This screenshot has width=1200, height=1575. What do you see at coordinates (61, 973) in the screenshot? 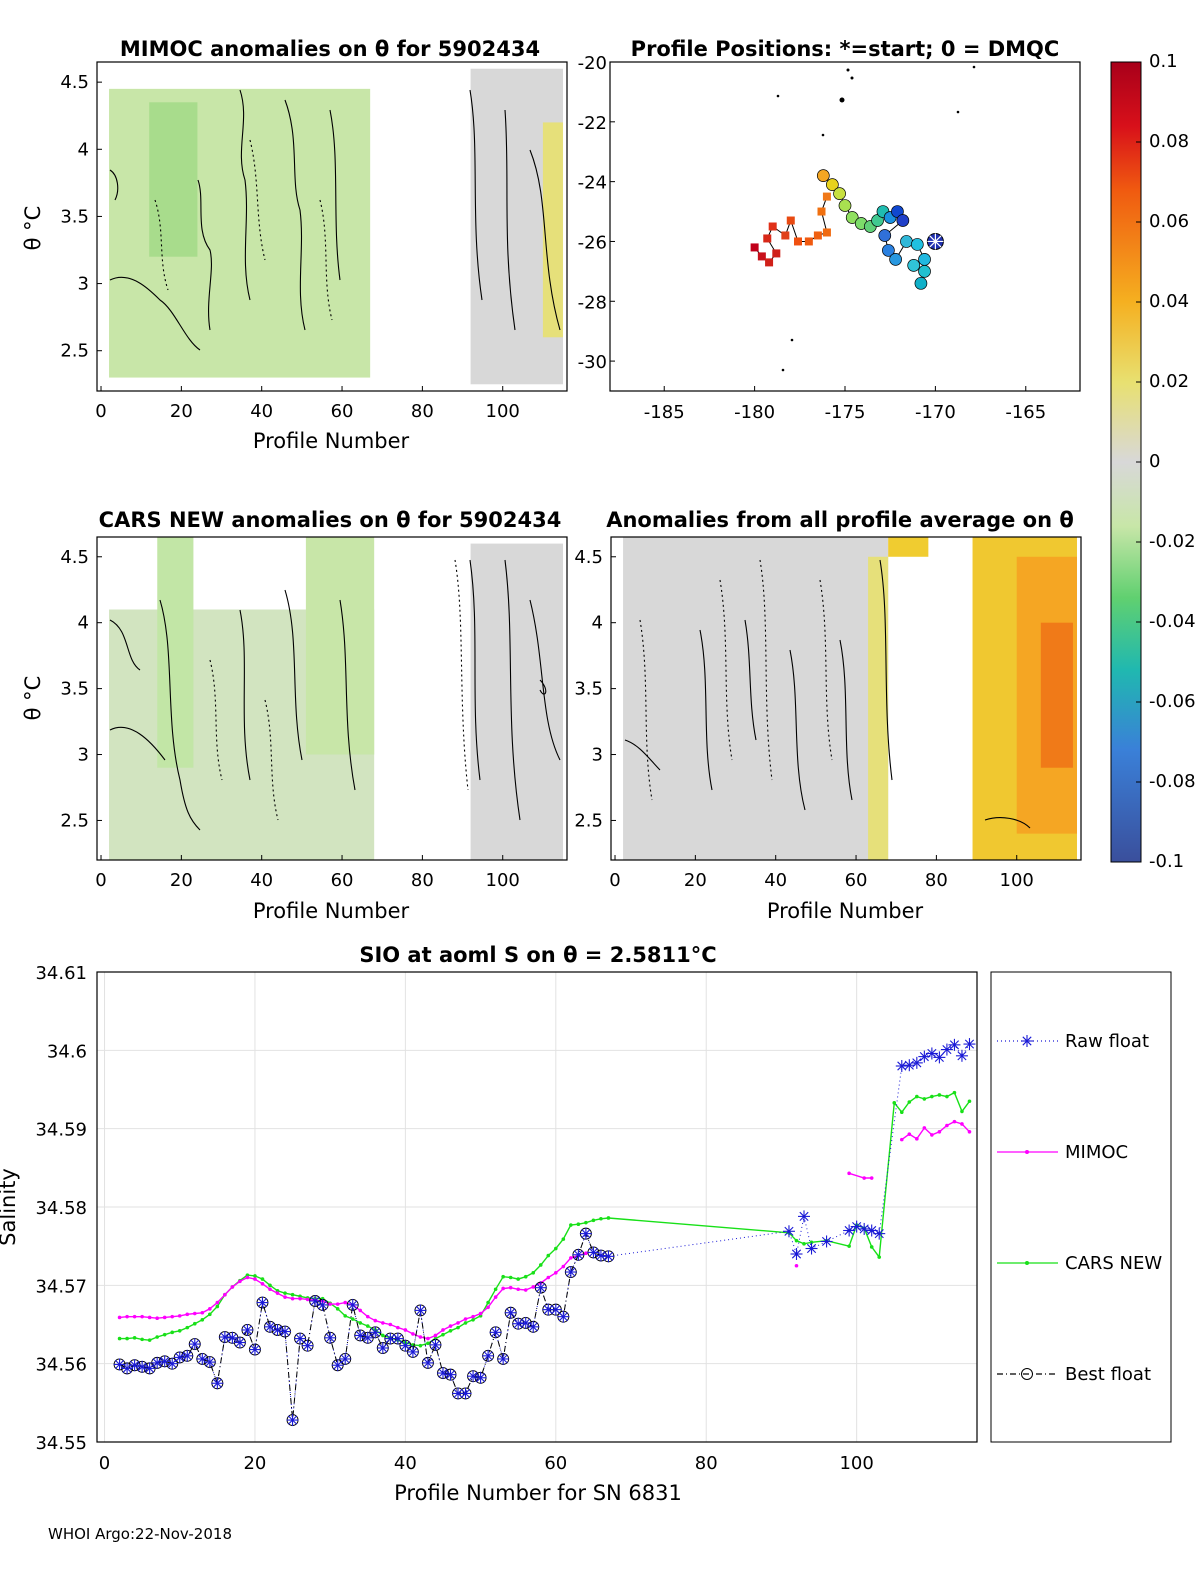
I see `y-tick-label: 34.61` at bounding box center [61, 973].